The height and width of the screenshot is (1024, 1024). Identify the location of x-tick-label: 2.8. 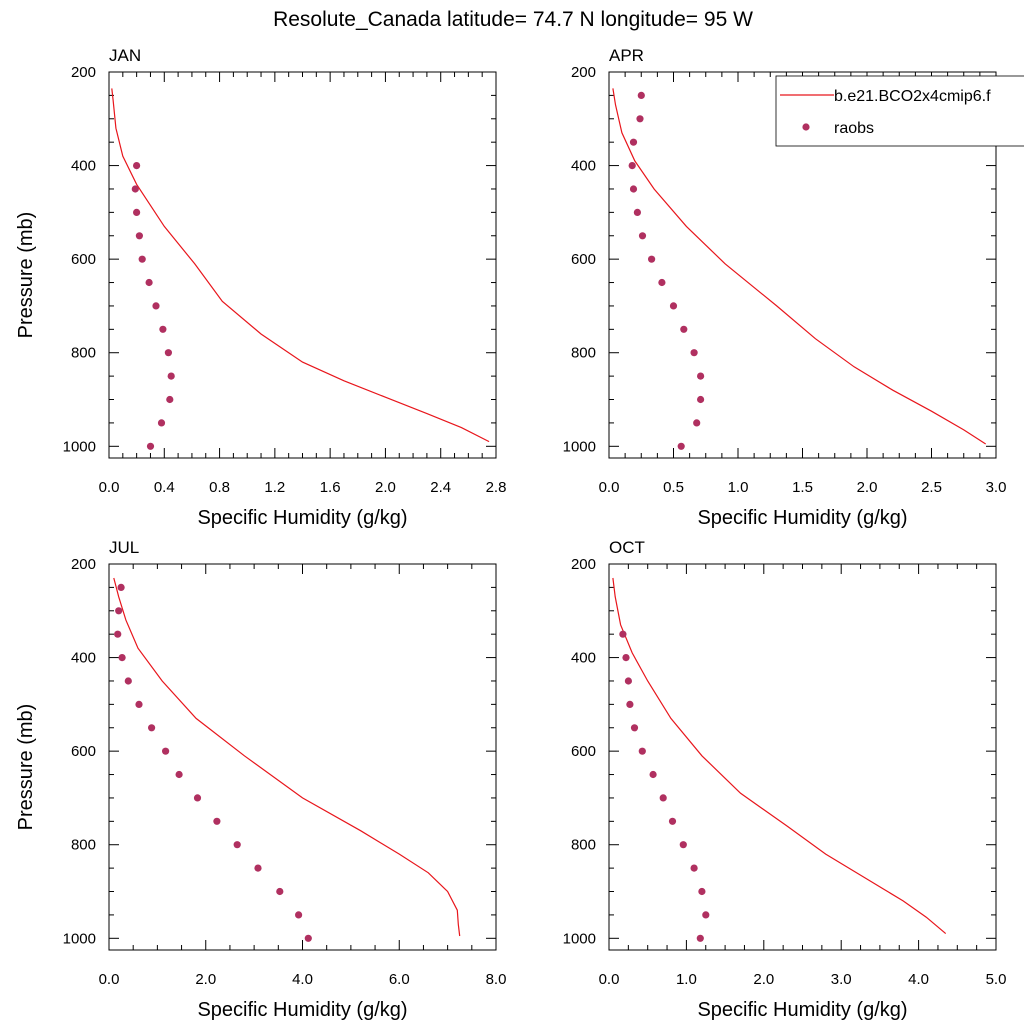
(496, 487).